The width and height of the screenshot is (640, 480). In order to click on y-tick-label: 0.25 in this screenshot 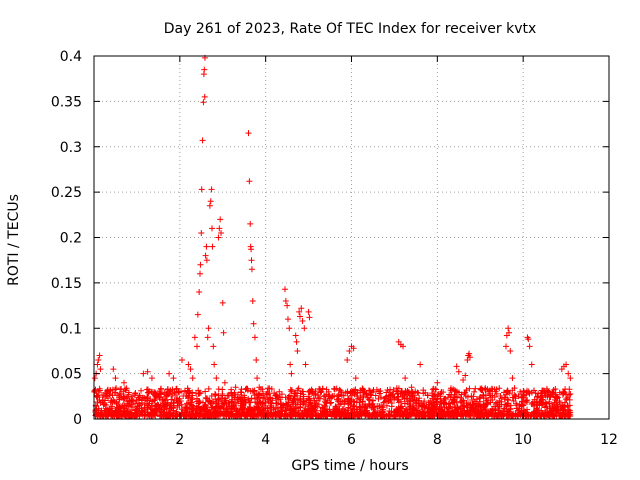, I will do `click(66, 193)`.